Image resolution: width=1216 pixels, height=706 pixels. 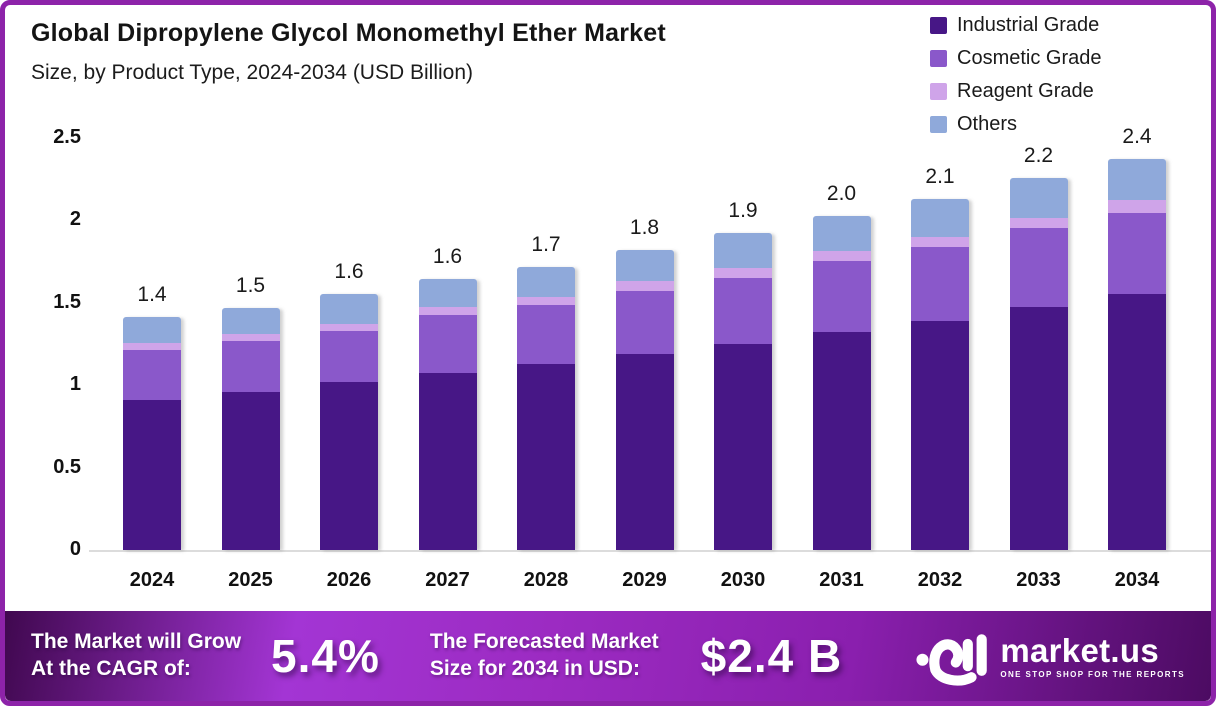 What do you see at coordinates (940, 580) in the screenshot?
I see `x-axis-tick-2032: 2032` at bounding box center [940, 580].